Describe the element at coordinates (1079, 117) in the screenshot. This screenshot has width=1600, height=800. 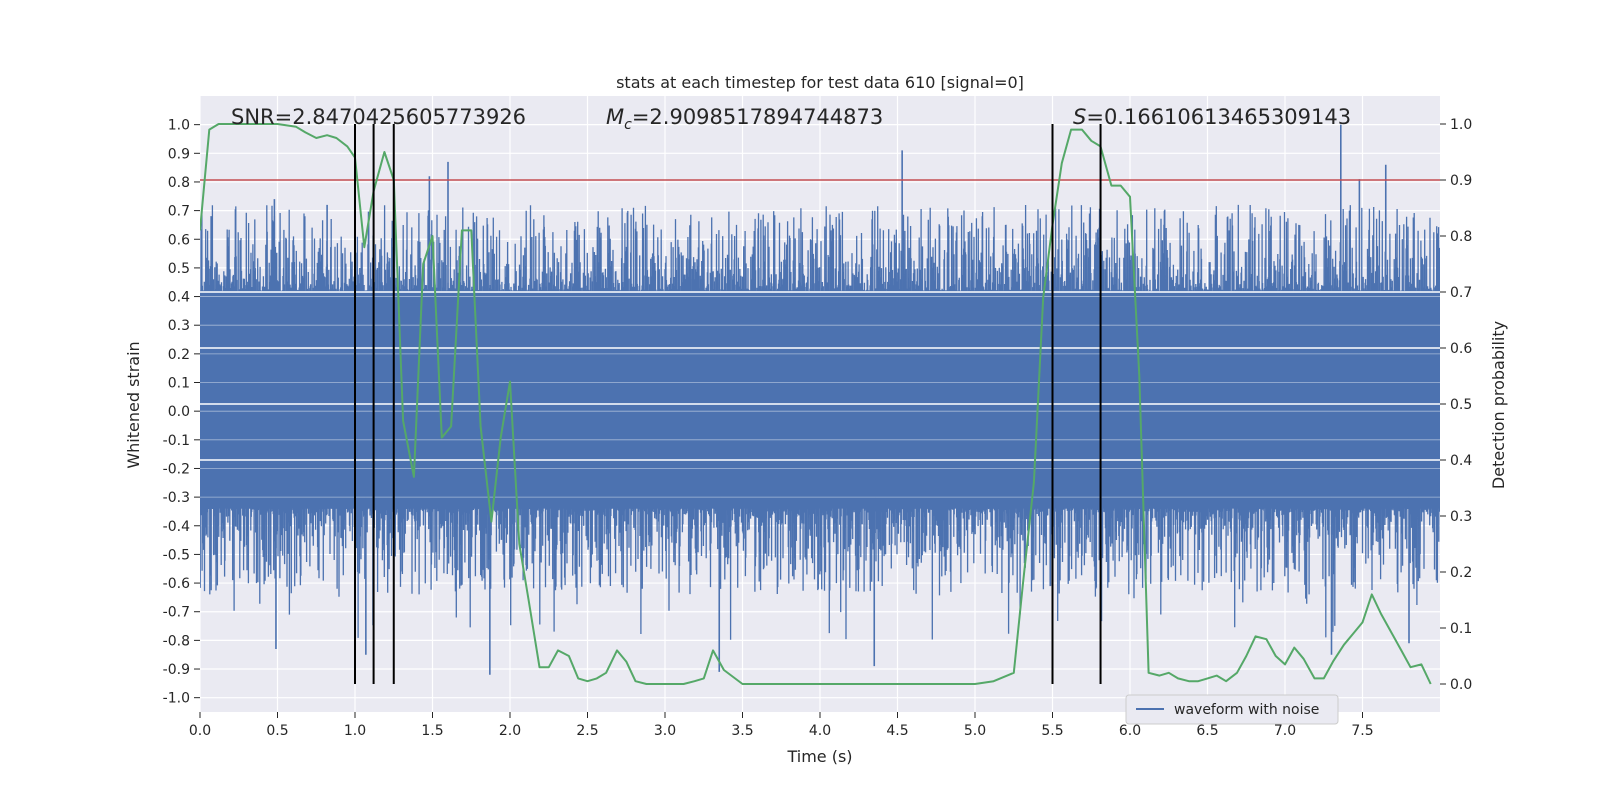
I see `s-symbol: S` at that location.